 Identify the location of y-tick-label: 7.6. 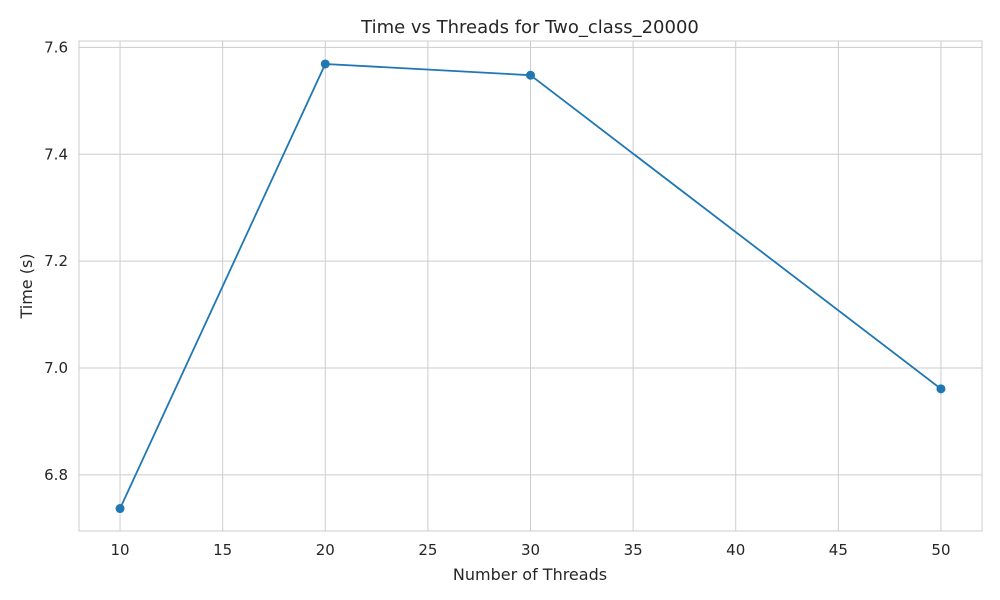
(56, 47).